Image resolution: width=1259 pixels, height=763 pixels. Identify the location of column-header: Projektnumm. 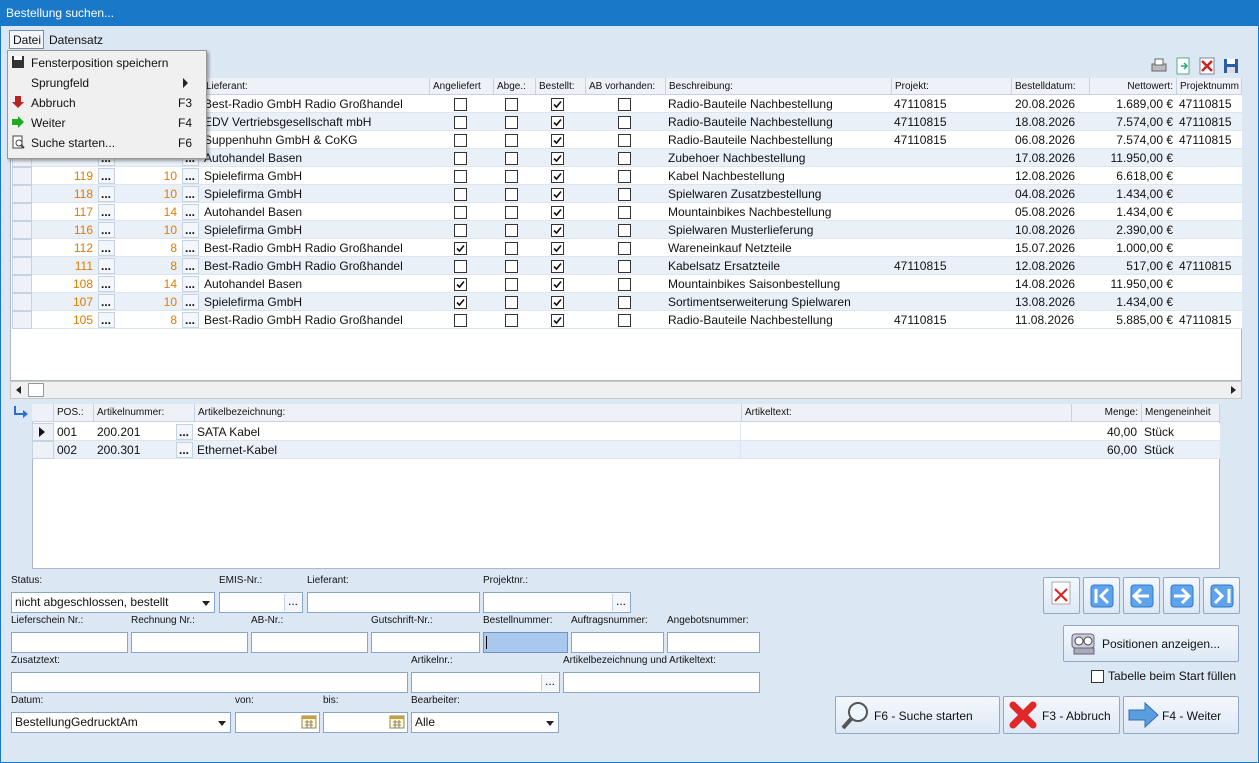
(1209, 86).